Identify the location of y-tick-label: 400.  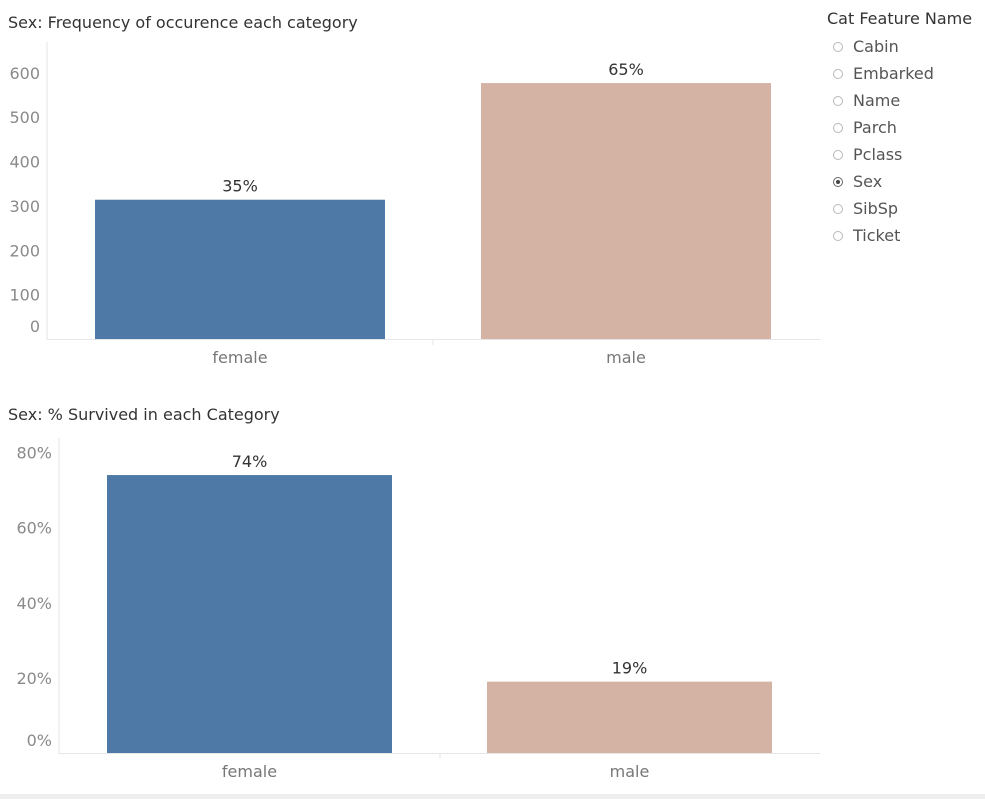
(24, 162).